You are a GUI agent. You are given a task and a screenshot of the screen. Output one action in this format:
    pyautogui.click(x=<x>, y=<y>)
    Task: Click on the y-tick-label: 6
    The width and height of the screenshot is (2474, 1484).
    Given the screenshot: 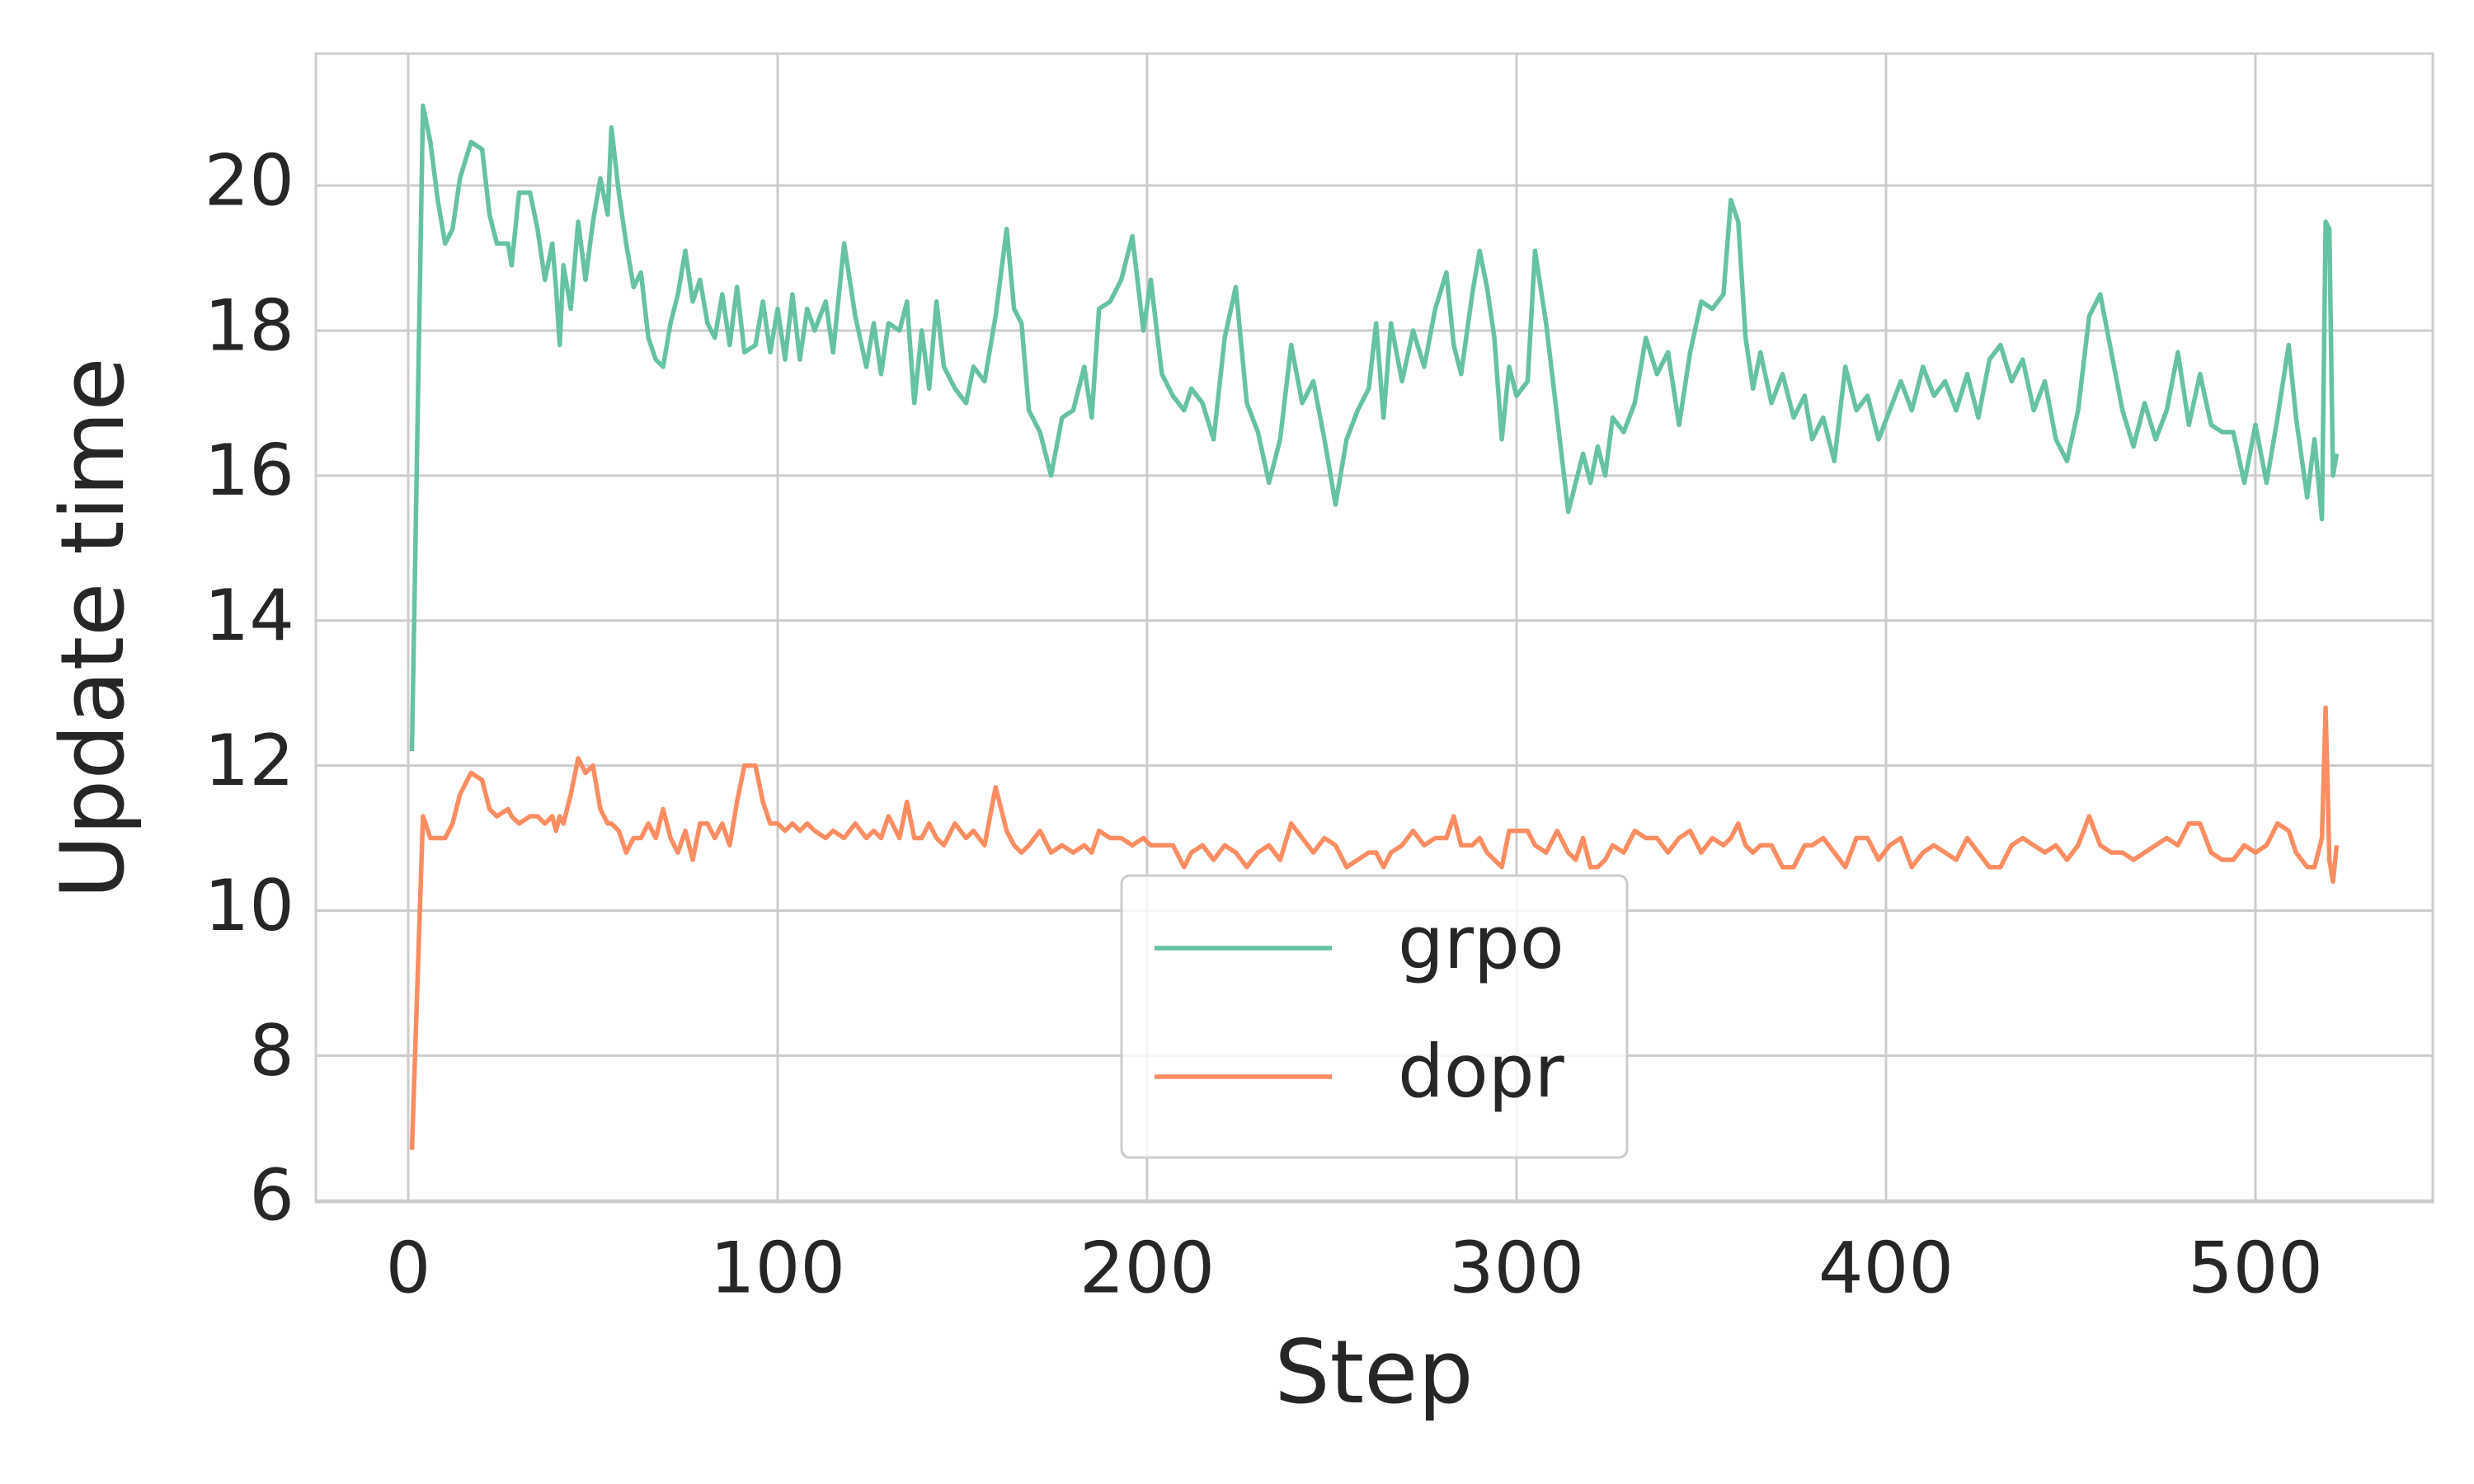 What is the action you would take?
    pyautogui.click(x=271, y=1196)
    